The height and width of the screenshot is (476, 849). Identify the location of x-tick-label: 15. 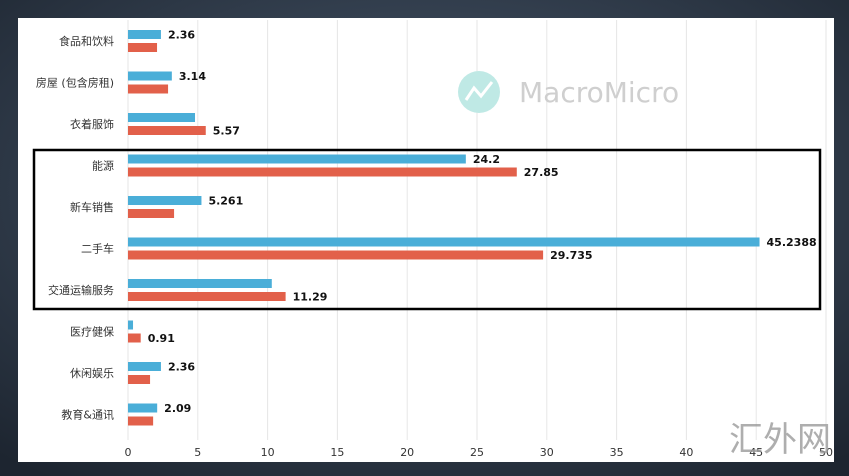
(337, 452).